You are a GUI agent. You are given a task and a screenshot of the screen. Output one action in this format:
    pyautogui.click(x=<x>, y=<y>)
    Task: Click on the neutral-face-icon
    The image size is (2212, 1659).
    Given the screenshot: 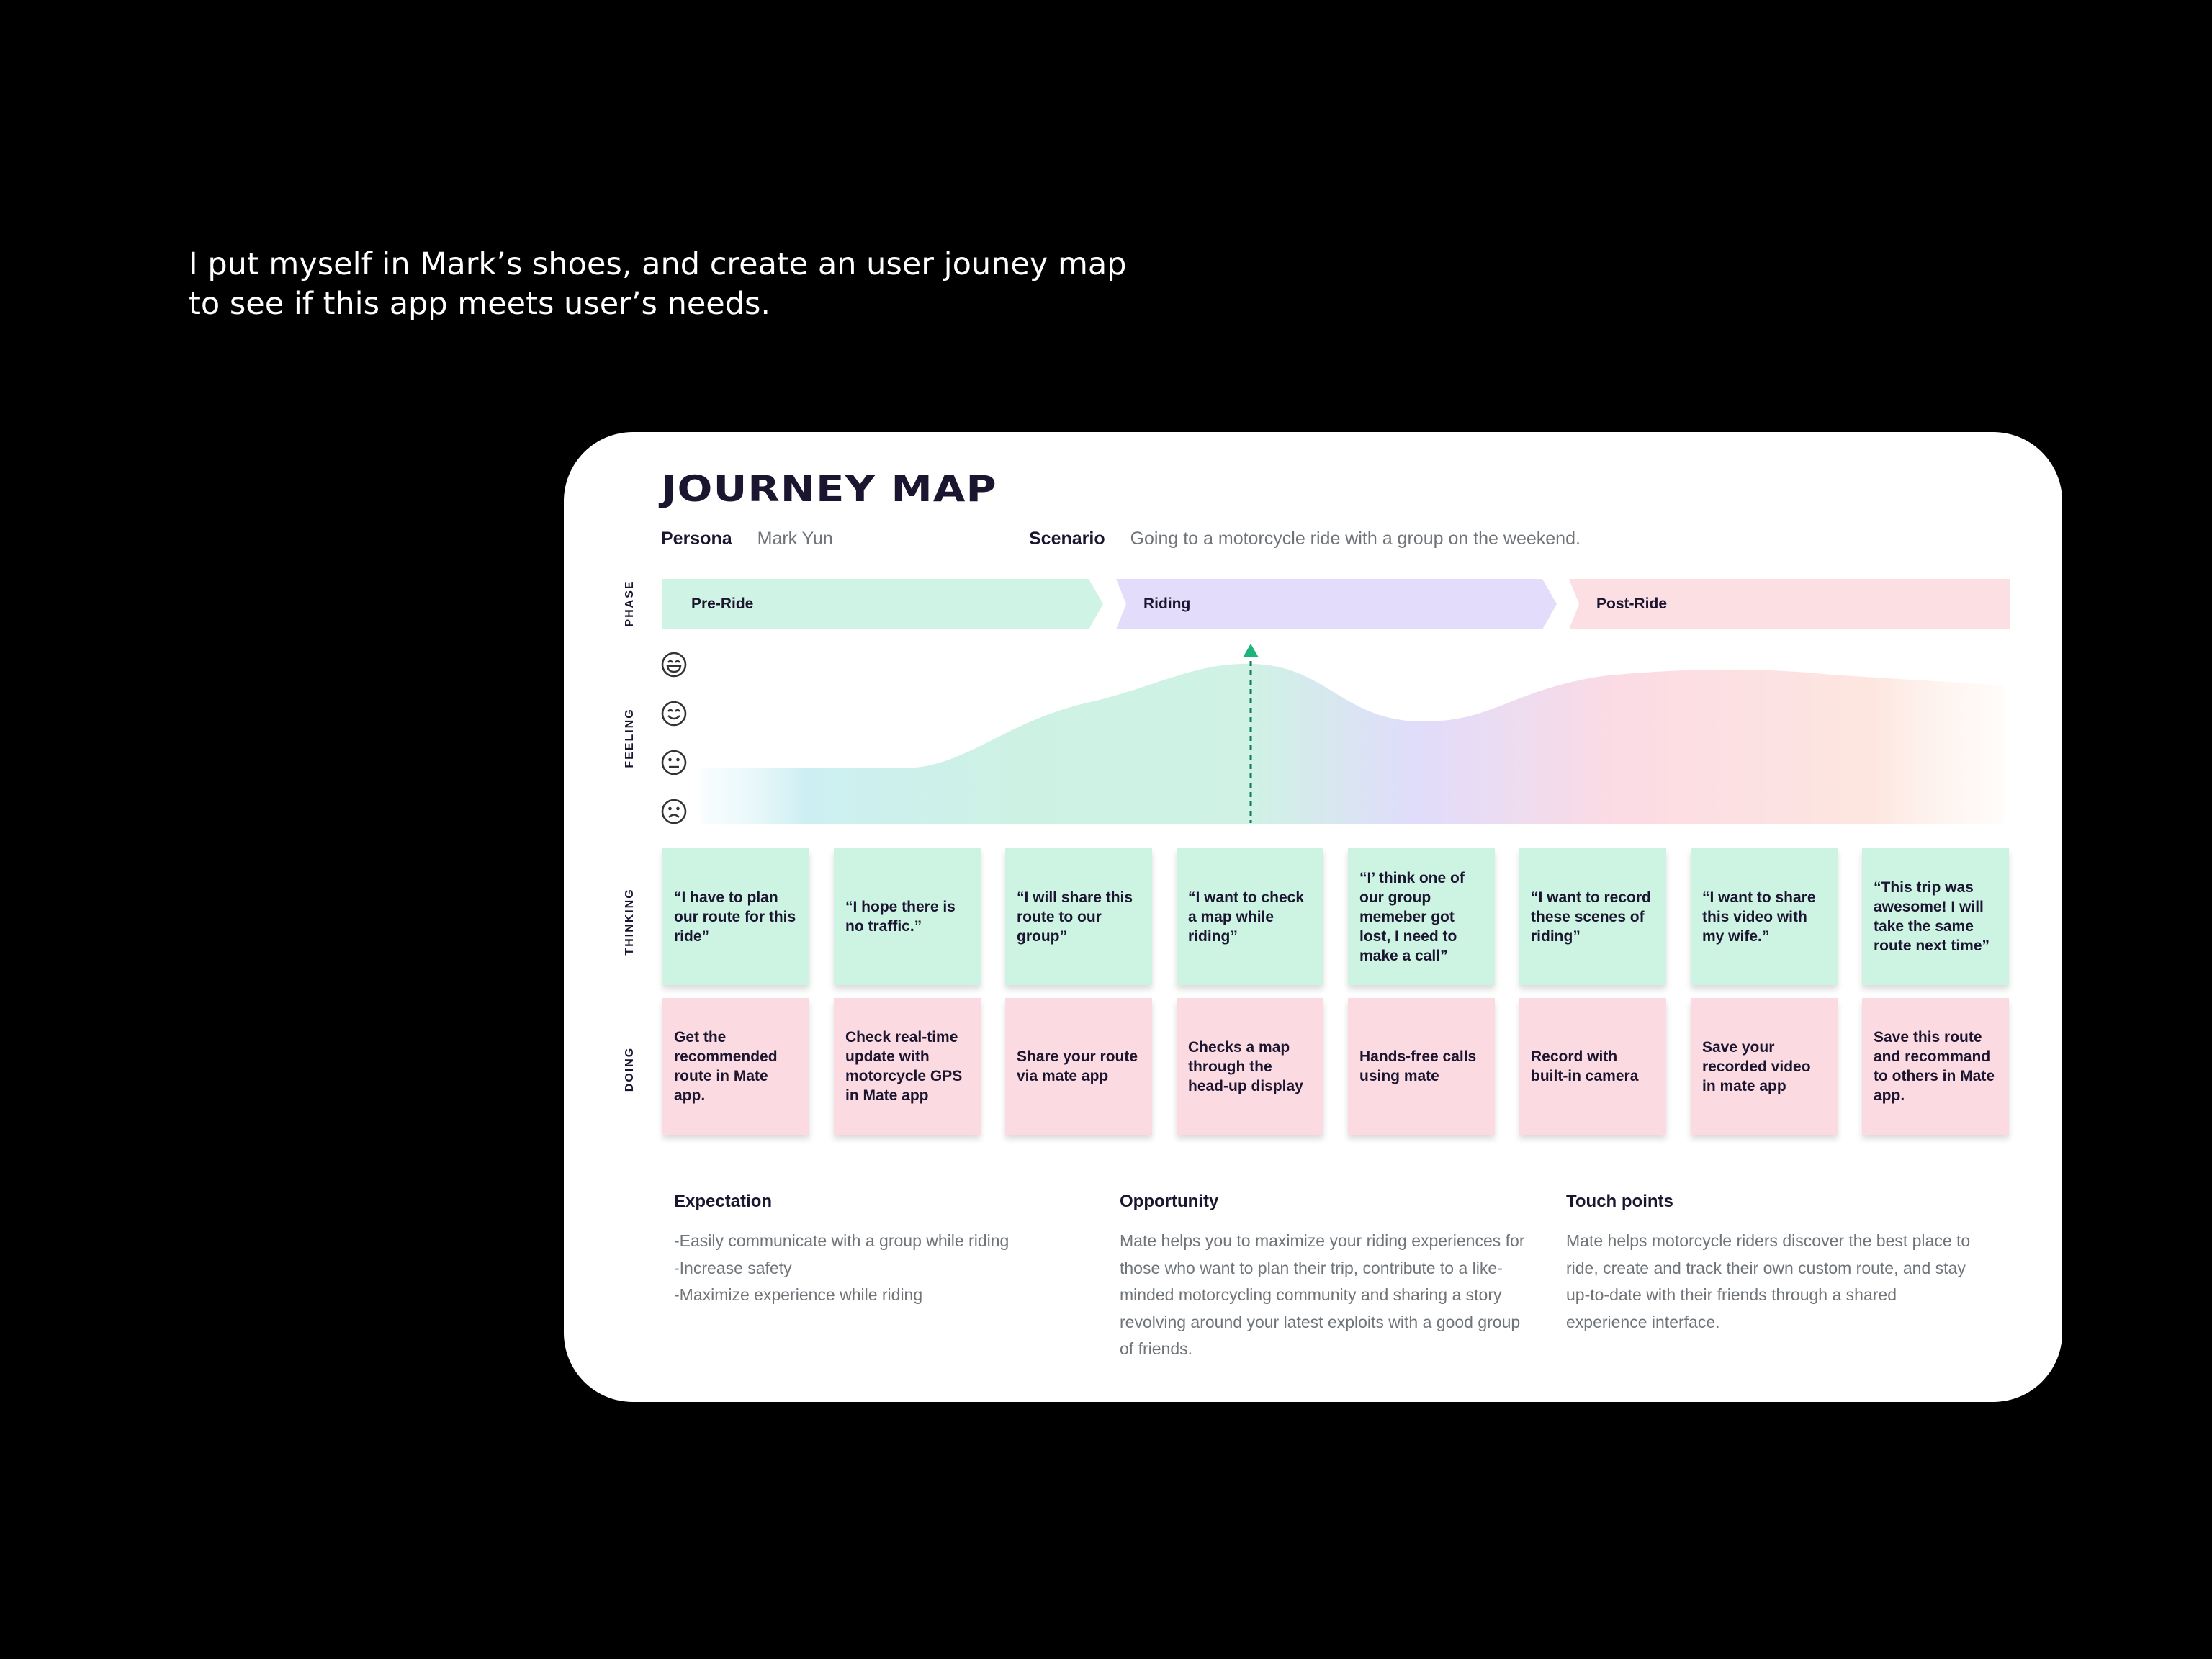 What is the action you would take?
    pyautogui.click(x=674, y=763)
    